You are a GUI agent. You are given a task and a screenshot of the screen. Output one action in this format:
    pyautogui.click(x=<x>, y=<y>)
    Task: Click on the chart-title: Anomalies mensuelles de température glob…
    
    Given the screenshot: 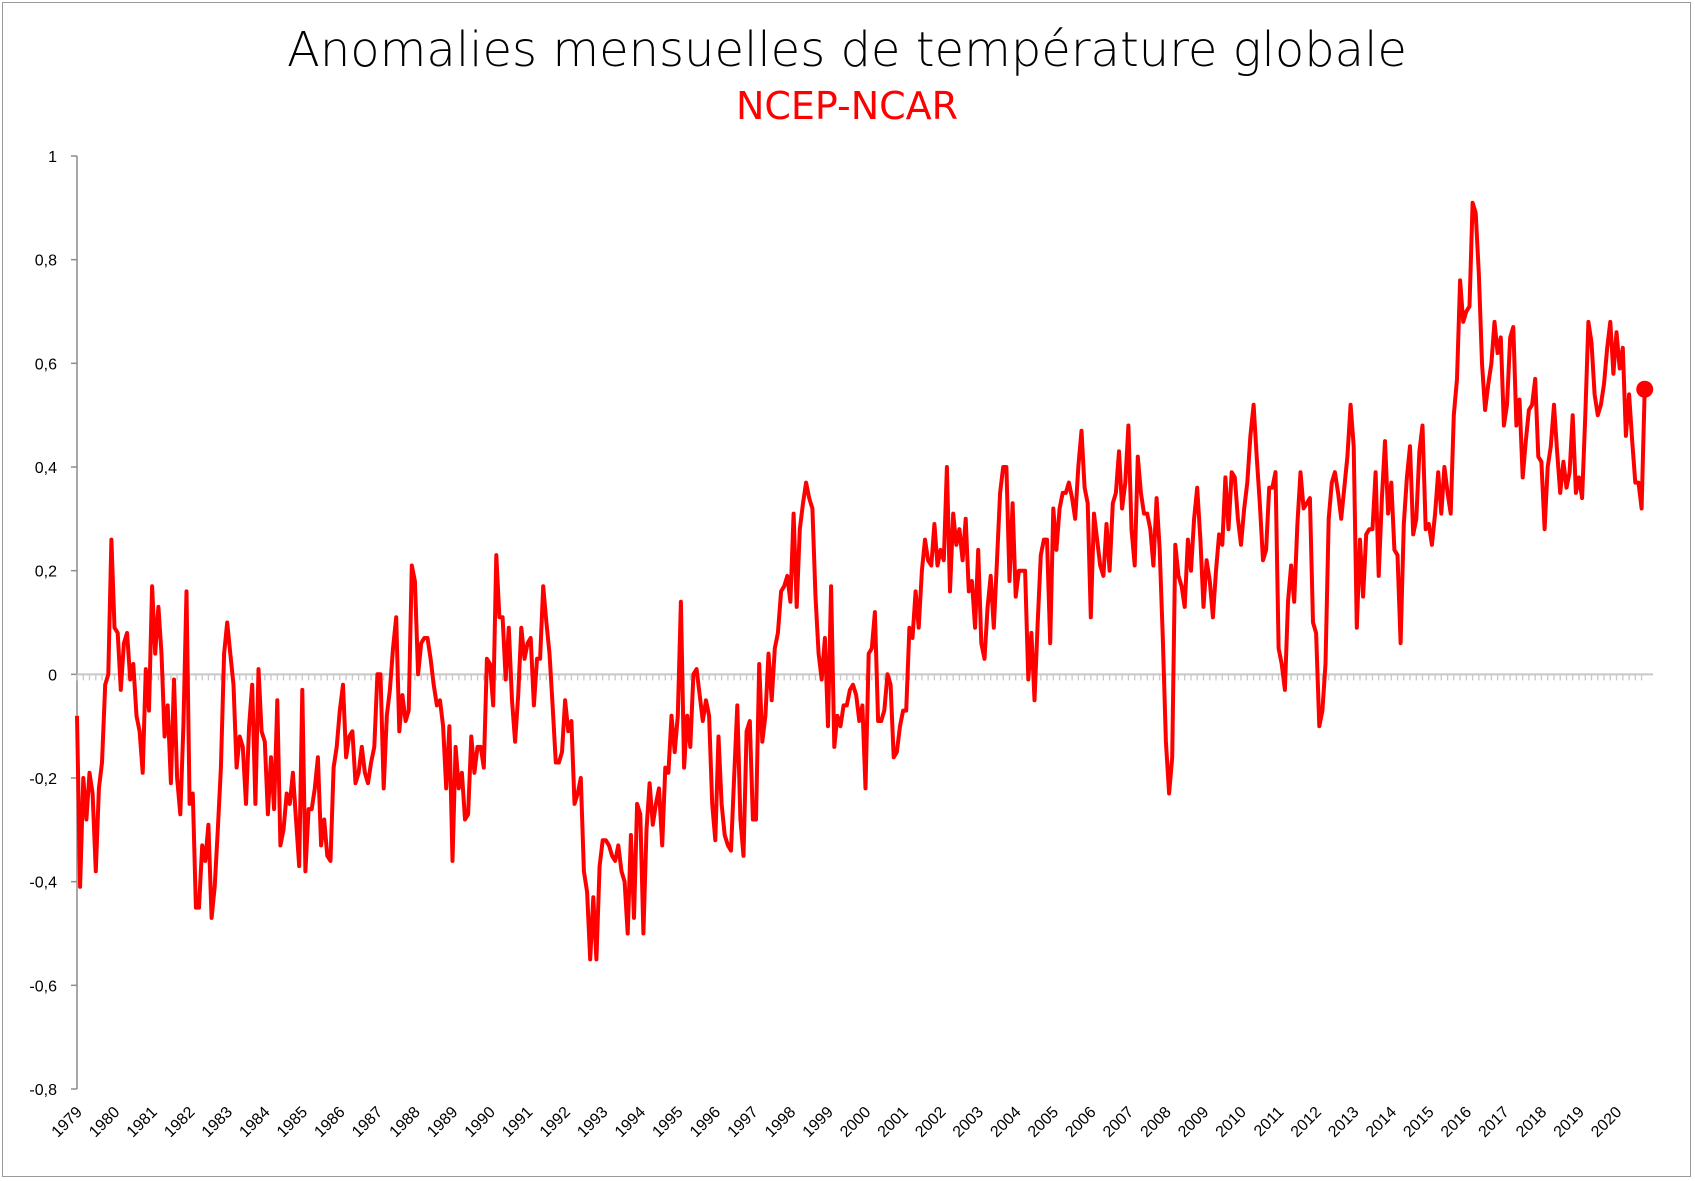 What is the action you would take?
    pyautogui.click(x=847, y=50)
    